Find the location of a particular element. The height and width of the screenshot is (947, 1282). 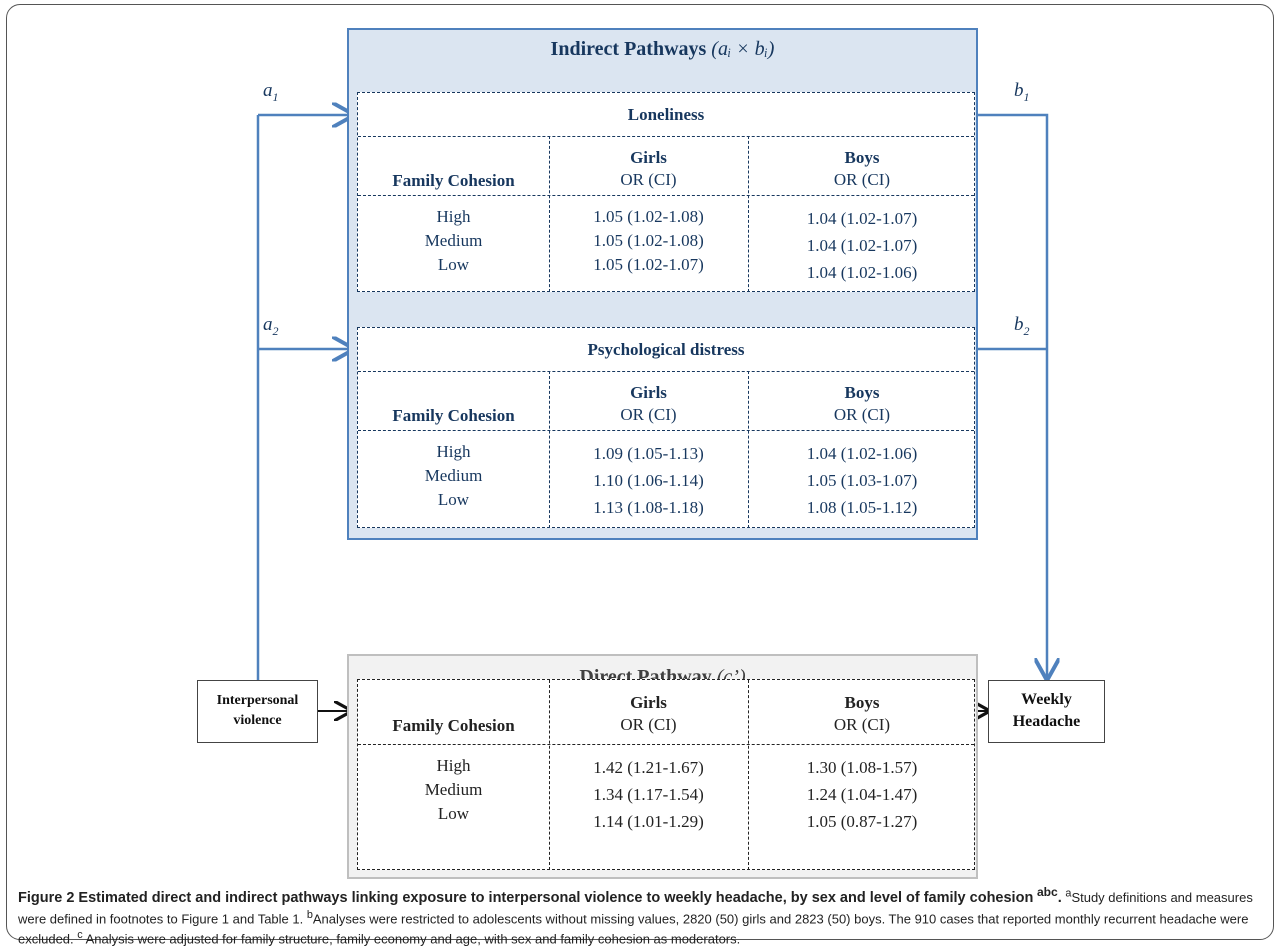

label-a2: a2 is located at coordinates (271, 326).